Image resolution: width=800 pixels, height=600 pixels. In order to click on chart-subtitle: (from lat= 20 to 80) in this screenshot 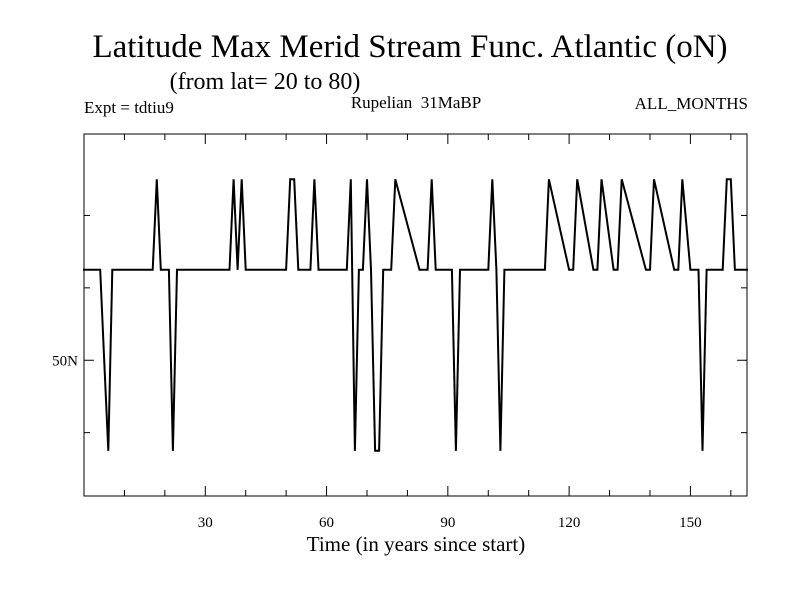, I will do `click(265, 82)`.